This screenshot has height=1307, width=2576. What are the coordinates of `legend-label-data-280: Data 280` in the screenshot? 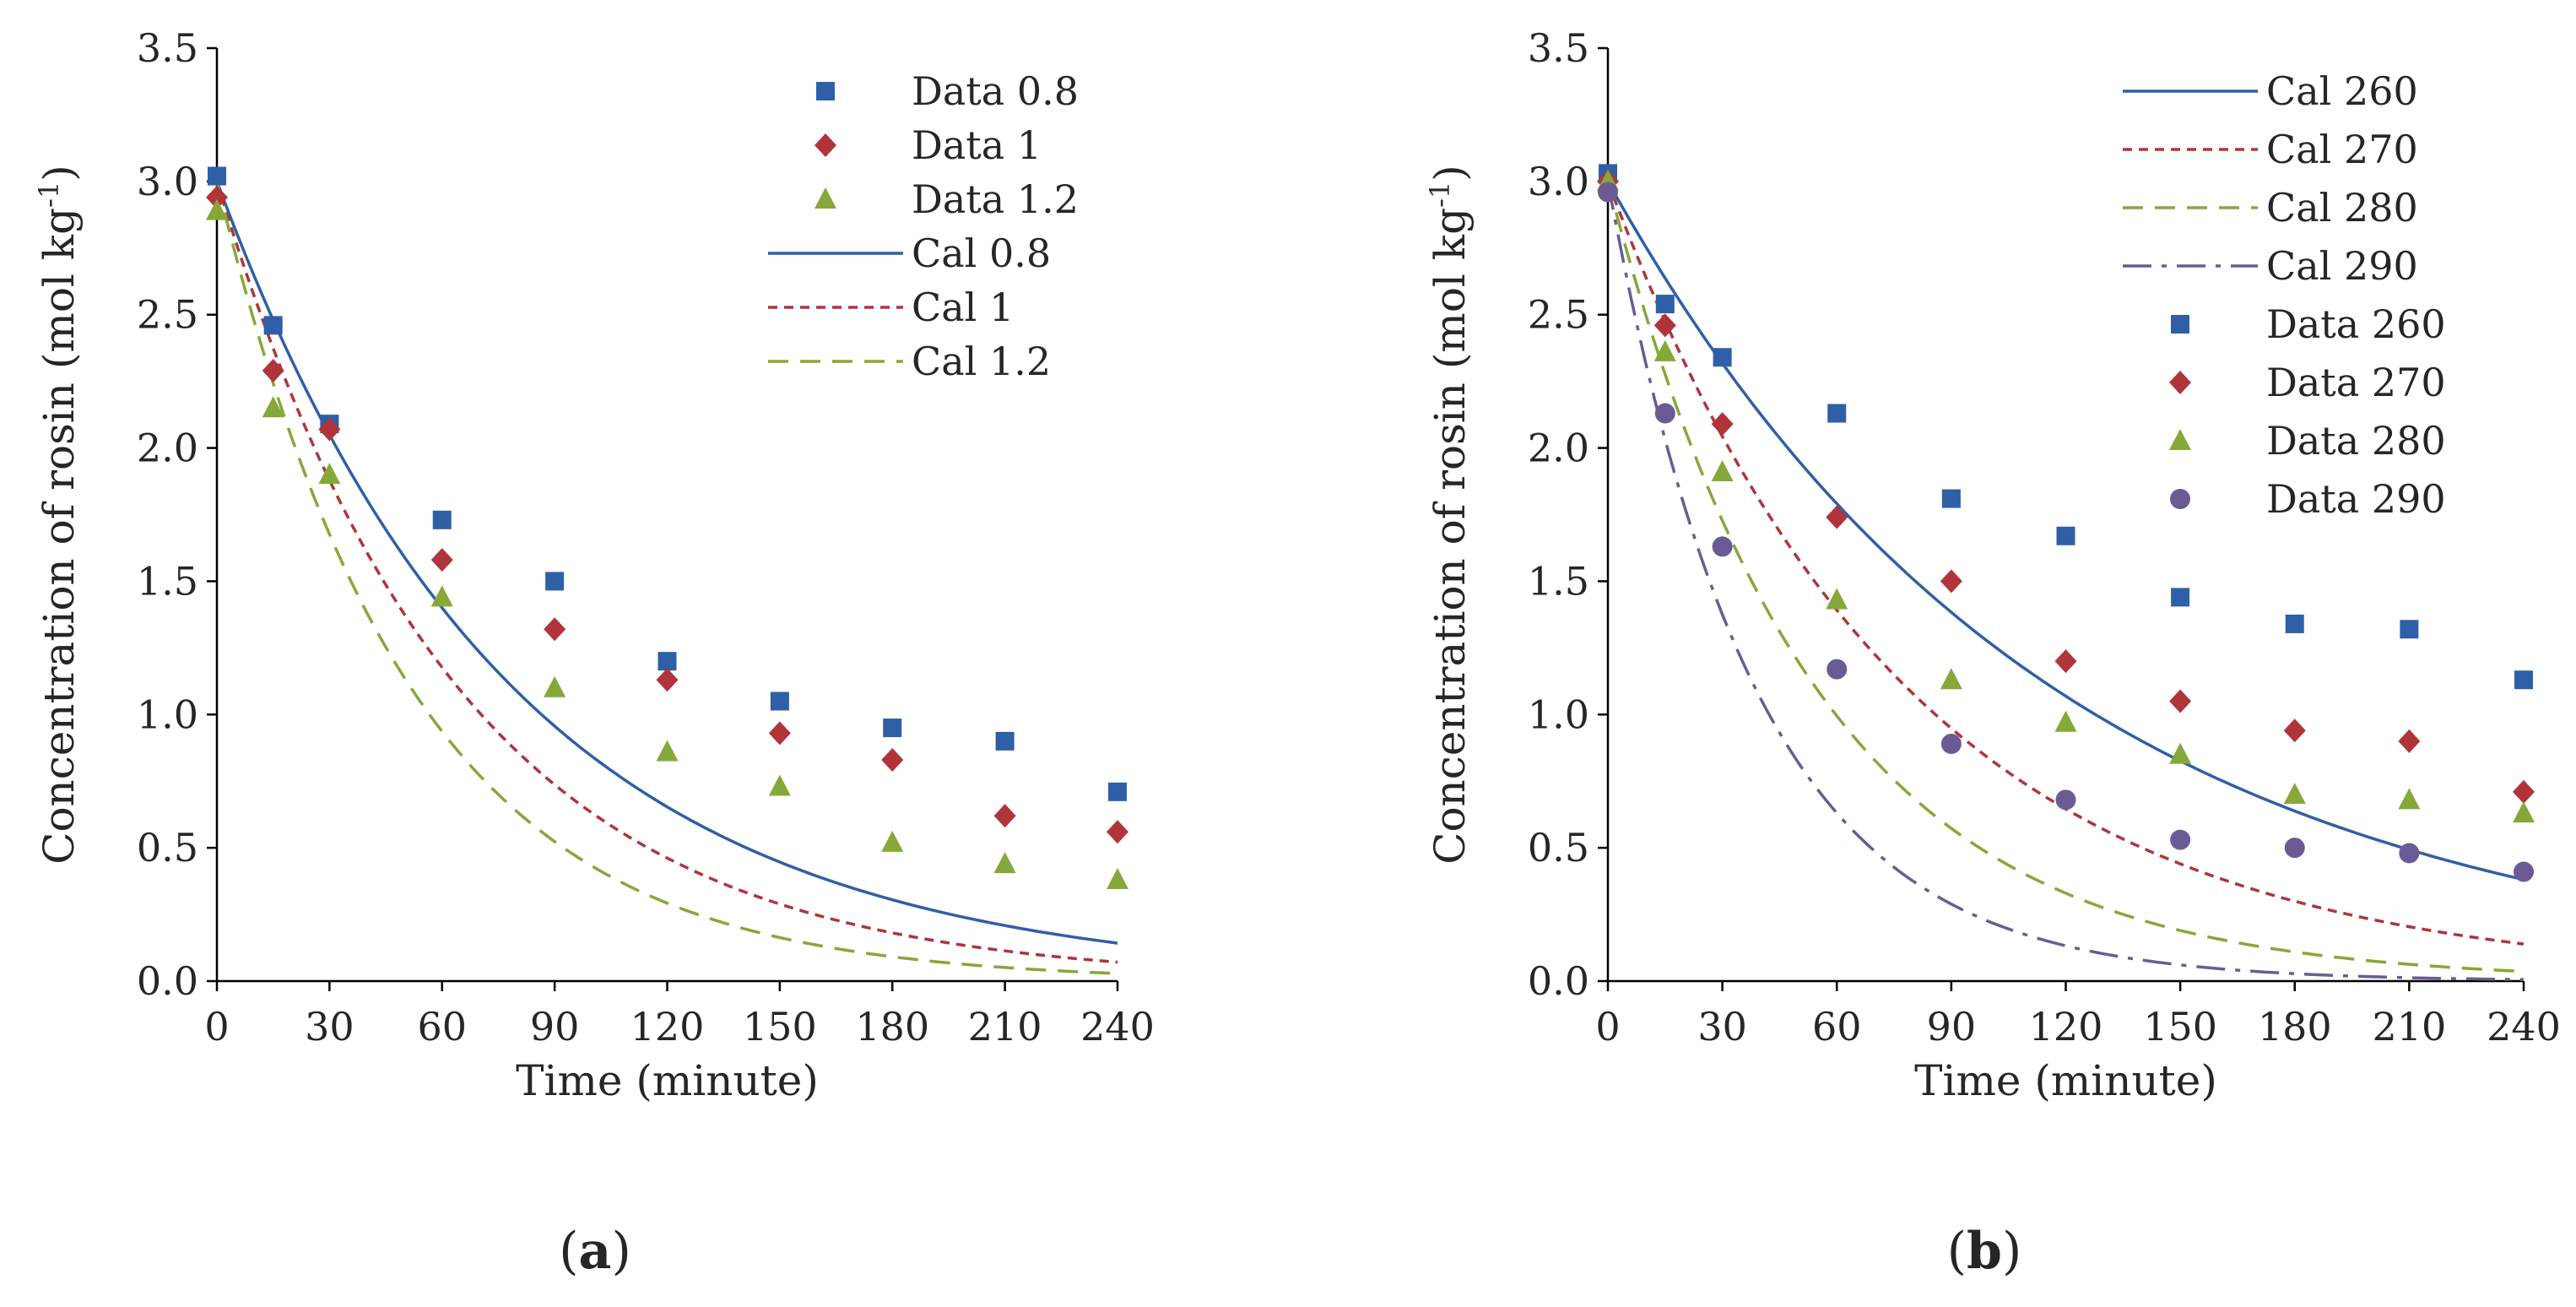 It's located at (2356, 441).